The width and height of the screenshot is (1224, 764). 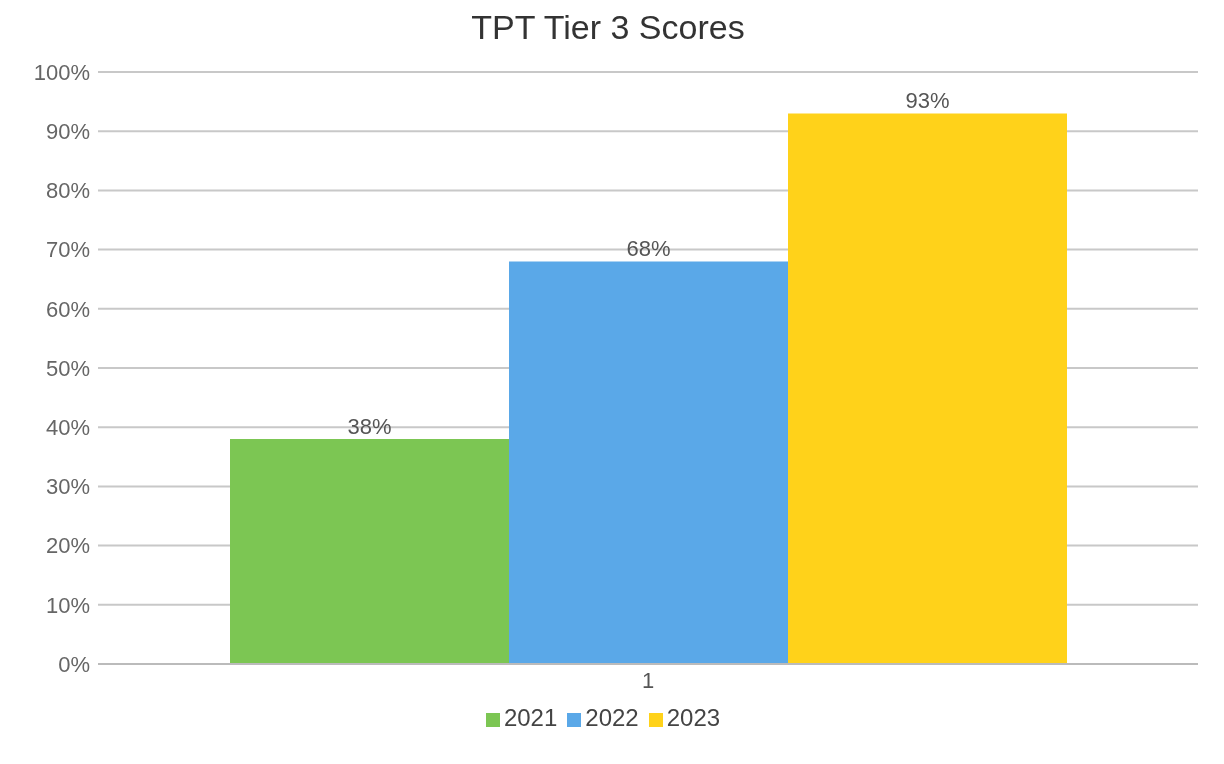 I want to click on y-tick-label: 100%, so click(x=61, y=72).